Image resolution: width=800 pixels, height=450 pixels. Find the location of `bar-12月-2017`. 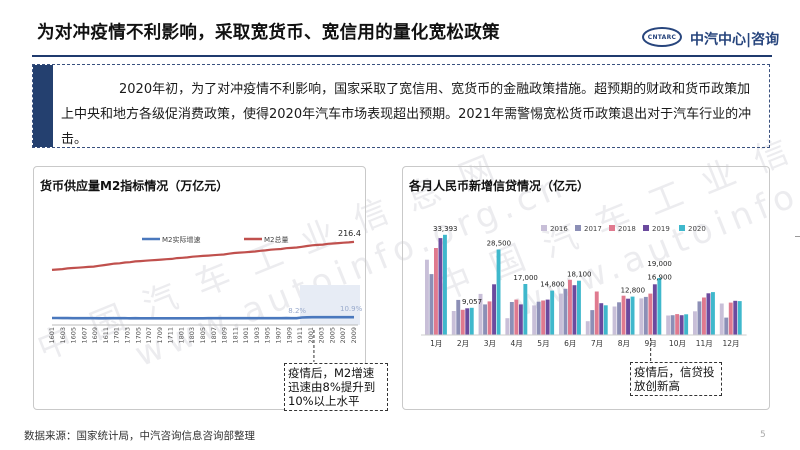

bar-12月-2017 is located at coordinates (726, 326).